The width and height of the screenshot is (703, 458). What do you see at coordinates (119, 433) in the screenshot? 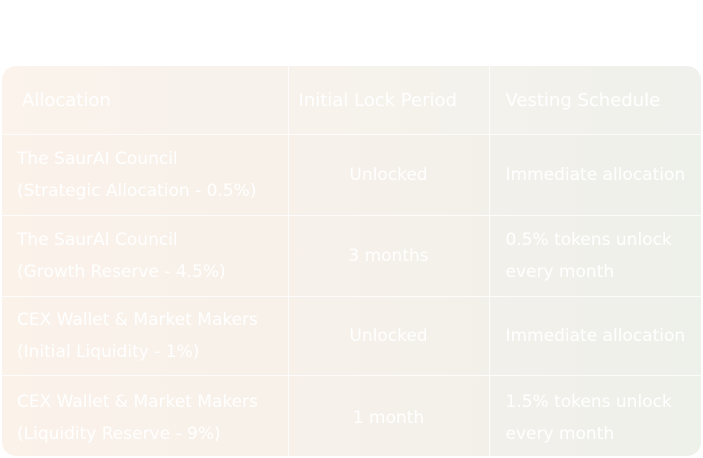
I see `allocation-detail: (Liquidity Reserve - 9%)` at bounding box center [119, 433].